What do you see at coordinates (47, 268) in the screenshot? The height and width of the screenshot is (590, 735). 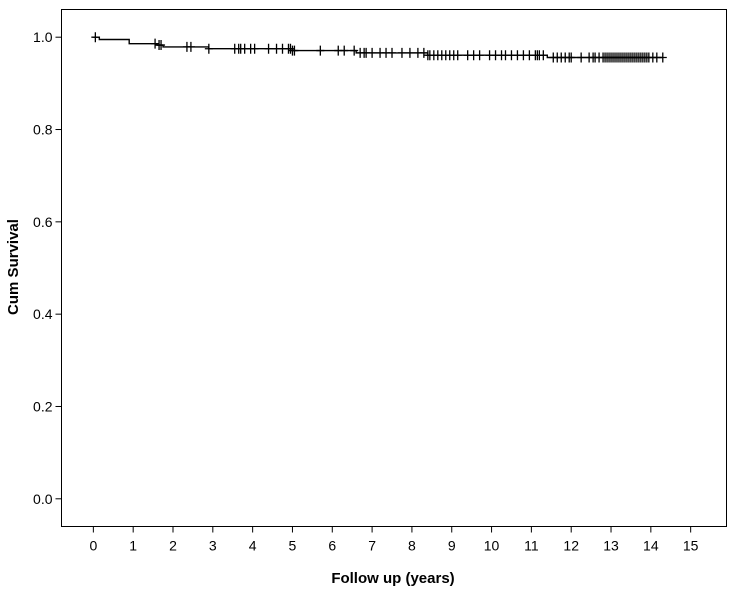 I see `y-axis: 0.0 0.2 0.4 0.6 0.8 1.0` at bounding box center [47, 268].